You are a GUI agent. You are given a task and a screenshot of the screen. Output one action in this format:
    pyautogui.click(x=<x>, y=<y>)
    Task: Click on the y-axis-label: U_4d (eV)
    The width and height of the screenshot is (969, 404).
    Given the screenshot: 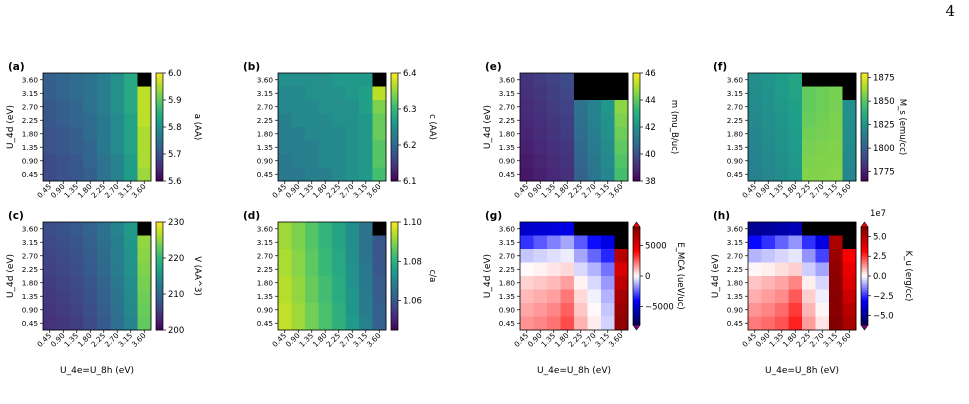 What is the action you would take?
    pyautogui.click(x=11, y=276)
    